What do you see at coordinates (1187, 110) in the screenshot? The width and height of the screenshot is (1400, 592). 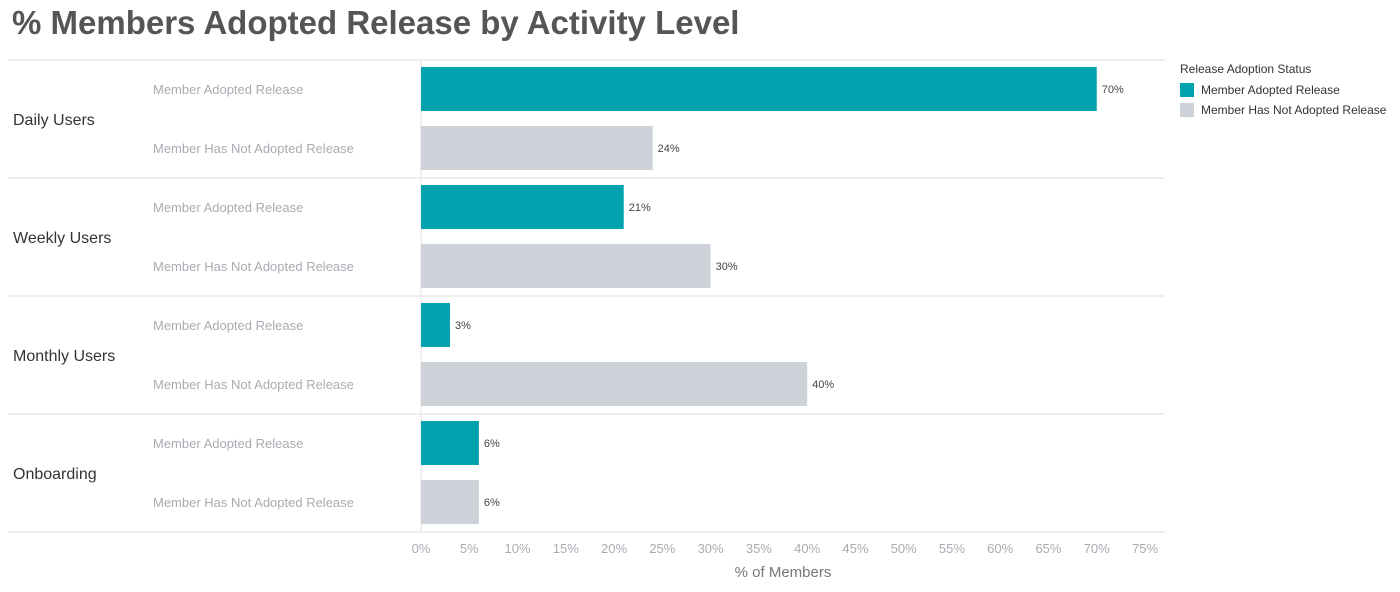 I see `legend-swatch-not-adopted` at bounding box center [1187, 110].